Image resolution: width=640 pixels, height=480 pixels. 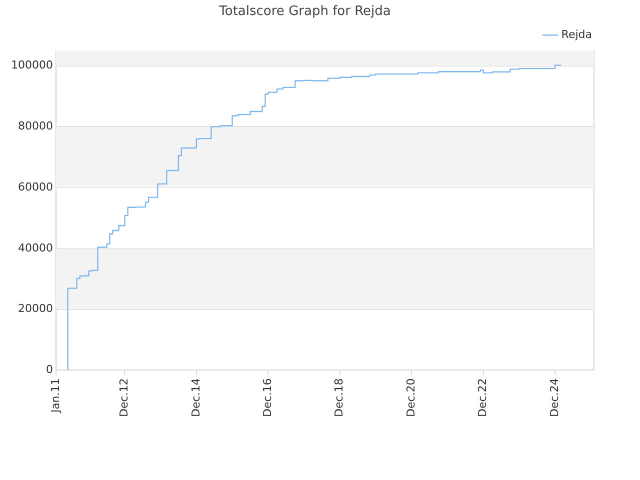 I want to click on x-tick-label: Jan.11, so click(x=55, y=396).